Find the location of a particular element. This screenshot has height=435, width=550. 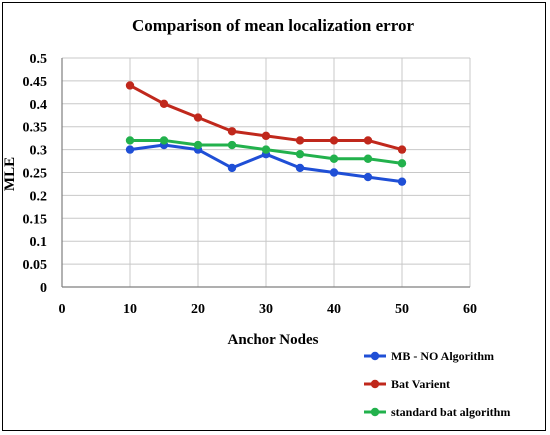

x-tick-label: 10 is located at coordinates (130, 309).